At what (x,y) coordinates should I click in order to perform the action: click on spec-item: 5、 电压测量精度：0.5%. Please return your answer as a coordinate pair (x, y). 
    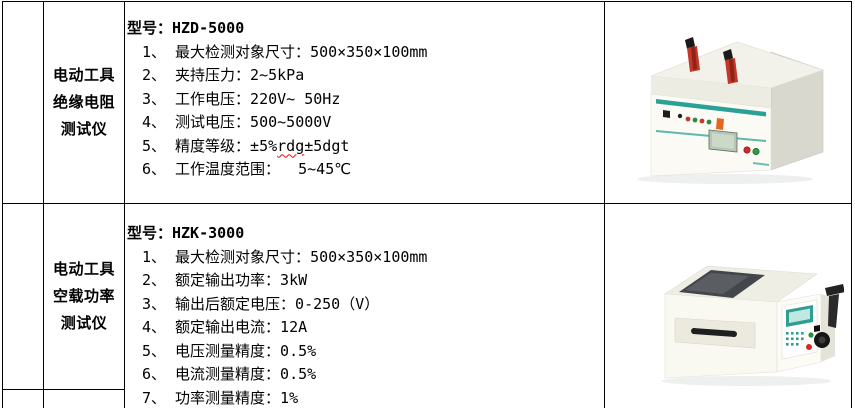
    Looking at the image, I should click on (229, 350).